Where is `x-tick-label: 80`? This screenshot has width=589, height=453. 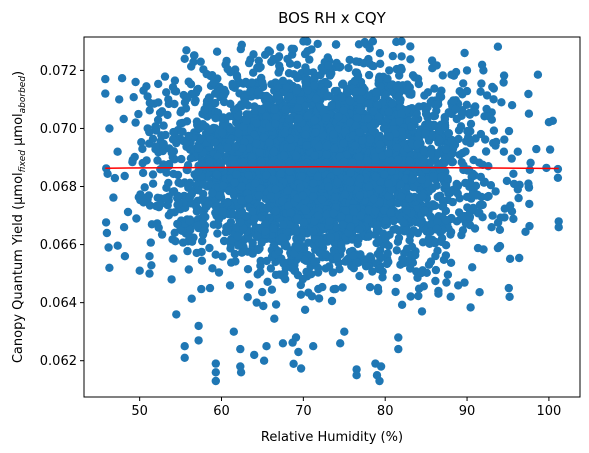
x-tick-label: 80 is located at coordinates (385, 411).